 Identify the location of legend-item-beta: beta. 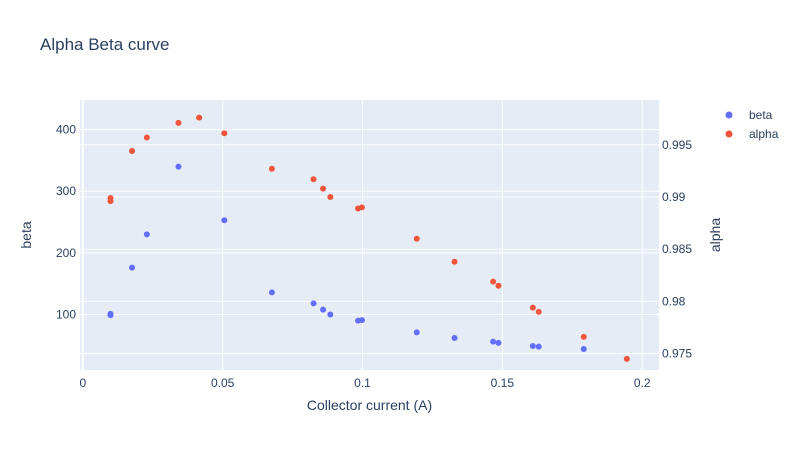
(749, 115).